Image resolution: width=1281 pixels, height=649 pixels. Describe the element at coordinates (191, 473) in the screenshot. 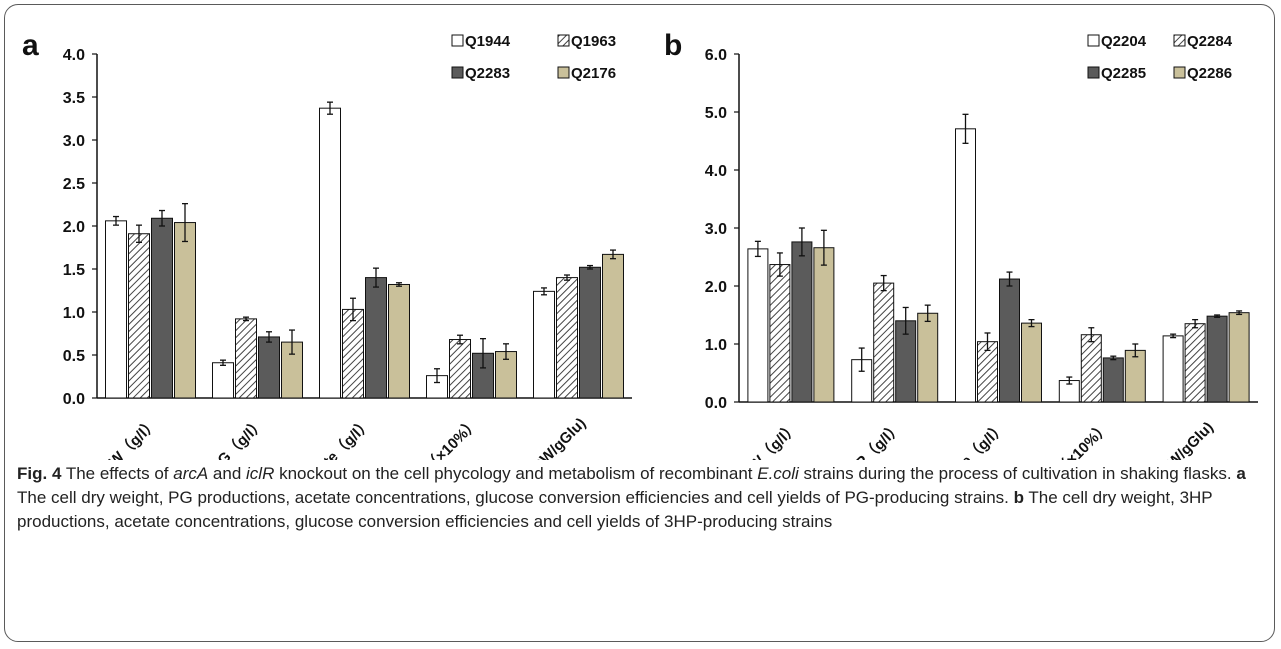

I see `caption-gene-arca: arcA` at that location.